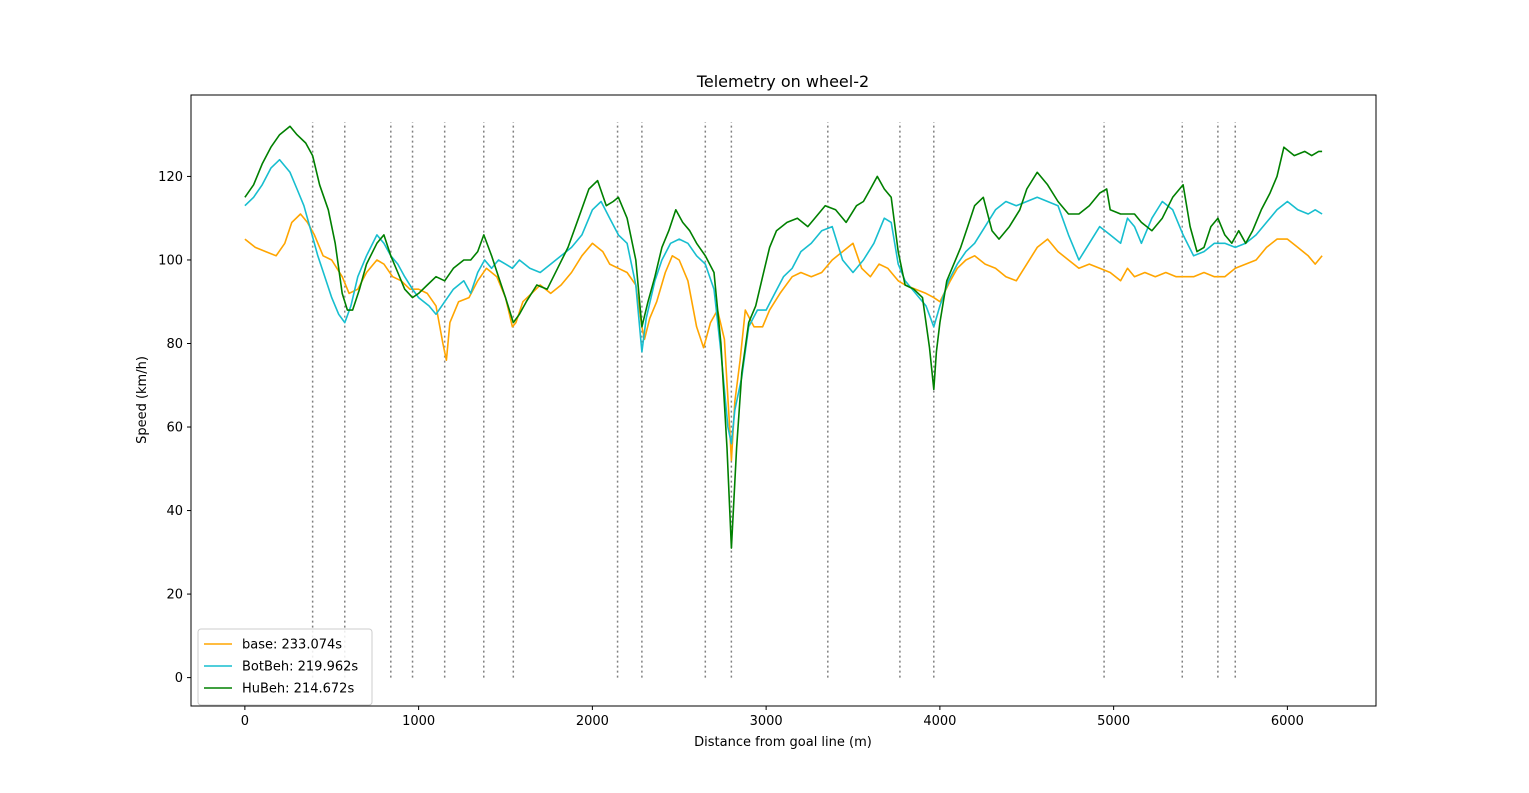 The height and width of the screenshot is (793, 1529). Describe the element at coordinates (300, 667) in the screenshot. I see `legend-label-1: BotBeh: 219.962s` at that location.